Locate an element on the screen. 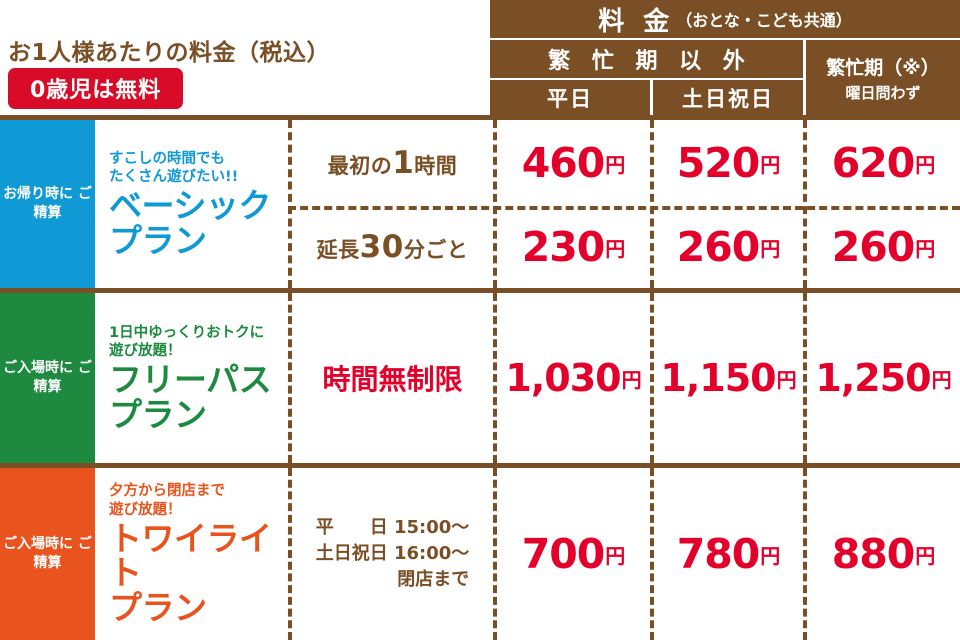 The width and height of the screenshot is (960, 640). price-cell: 780 円 is located at coordinates (728, 554).